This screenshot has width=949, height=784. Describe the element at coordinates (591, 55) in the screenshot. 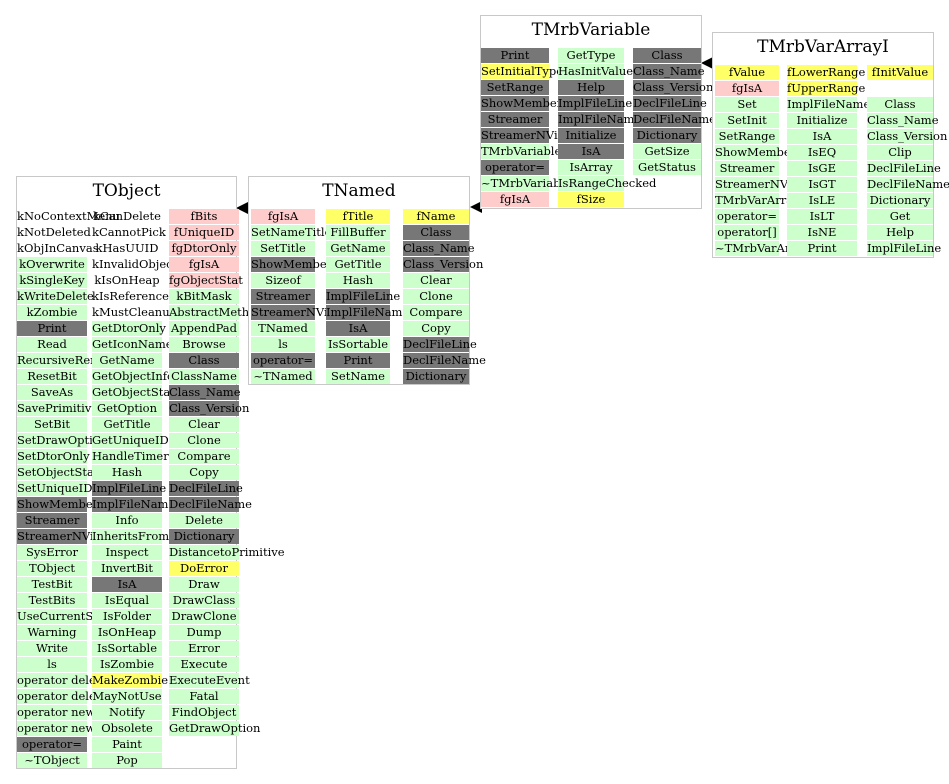

I see `member-cell: GetType` at that location.